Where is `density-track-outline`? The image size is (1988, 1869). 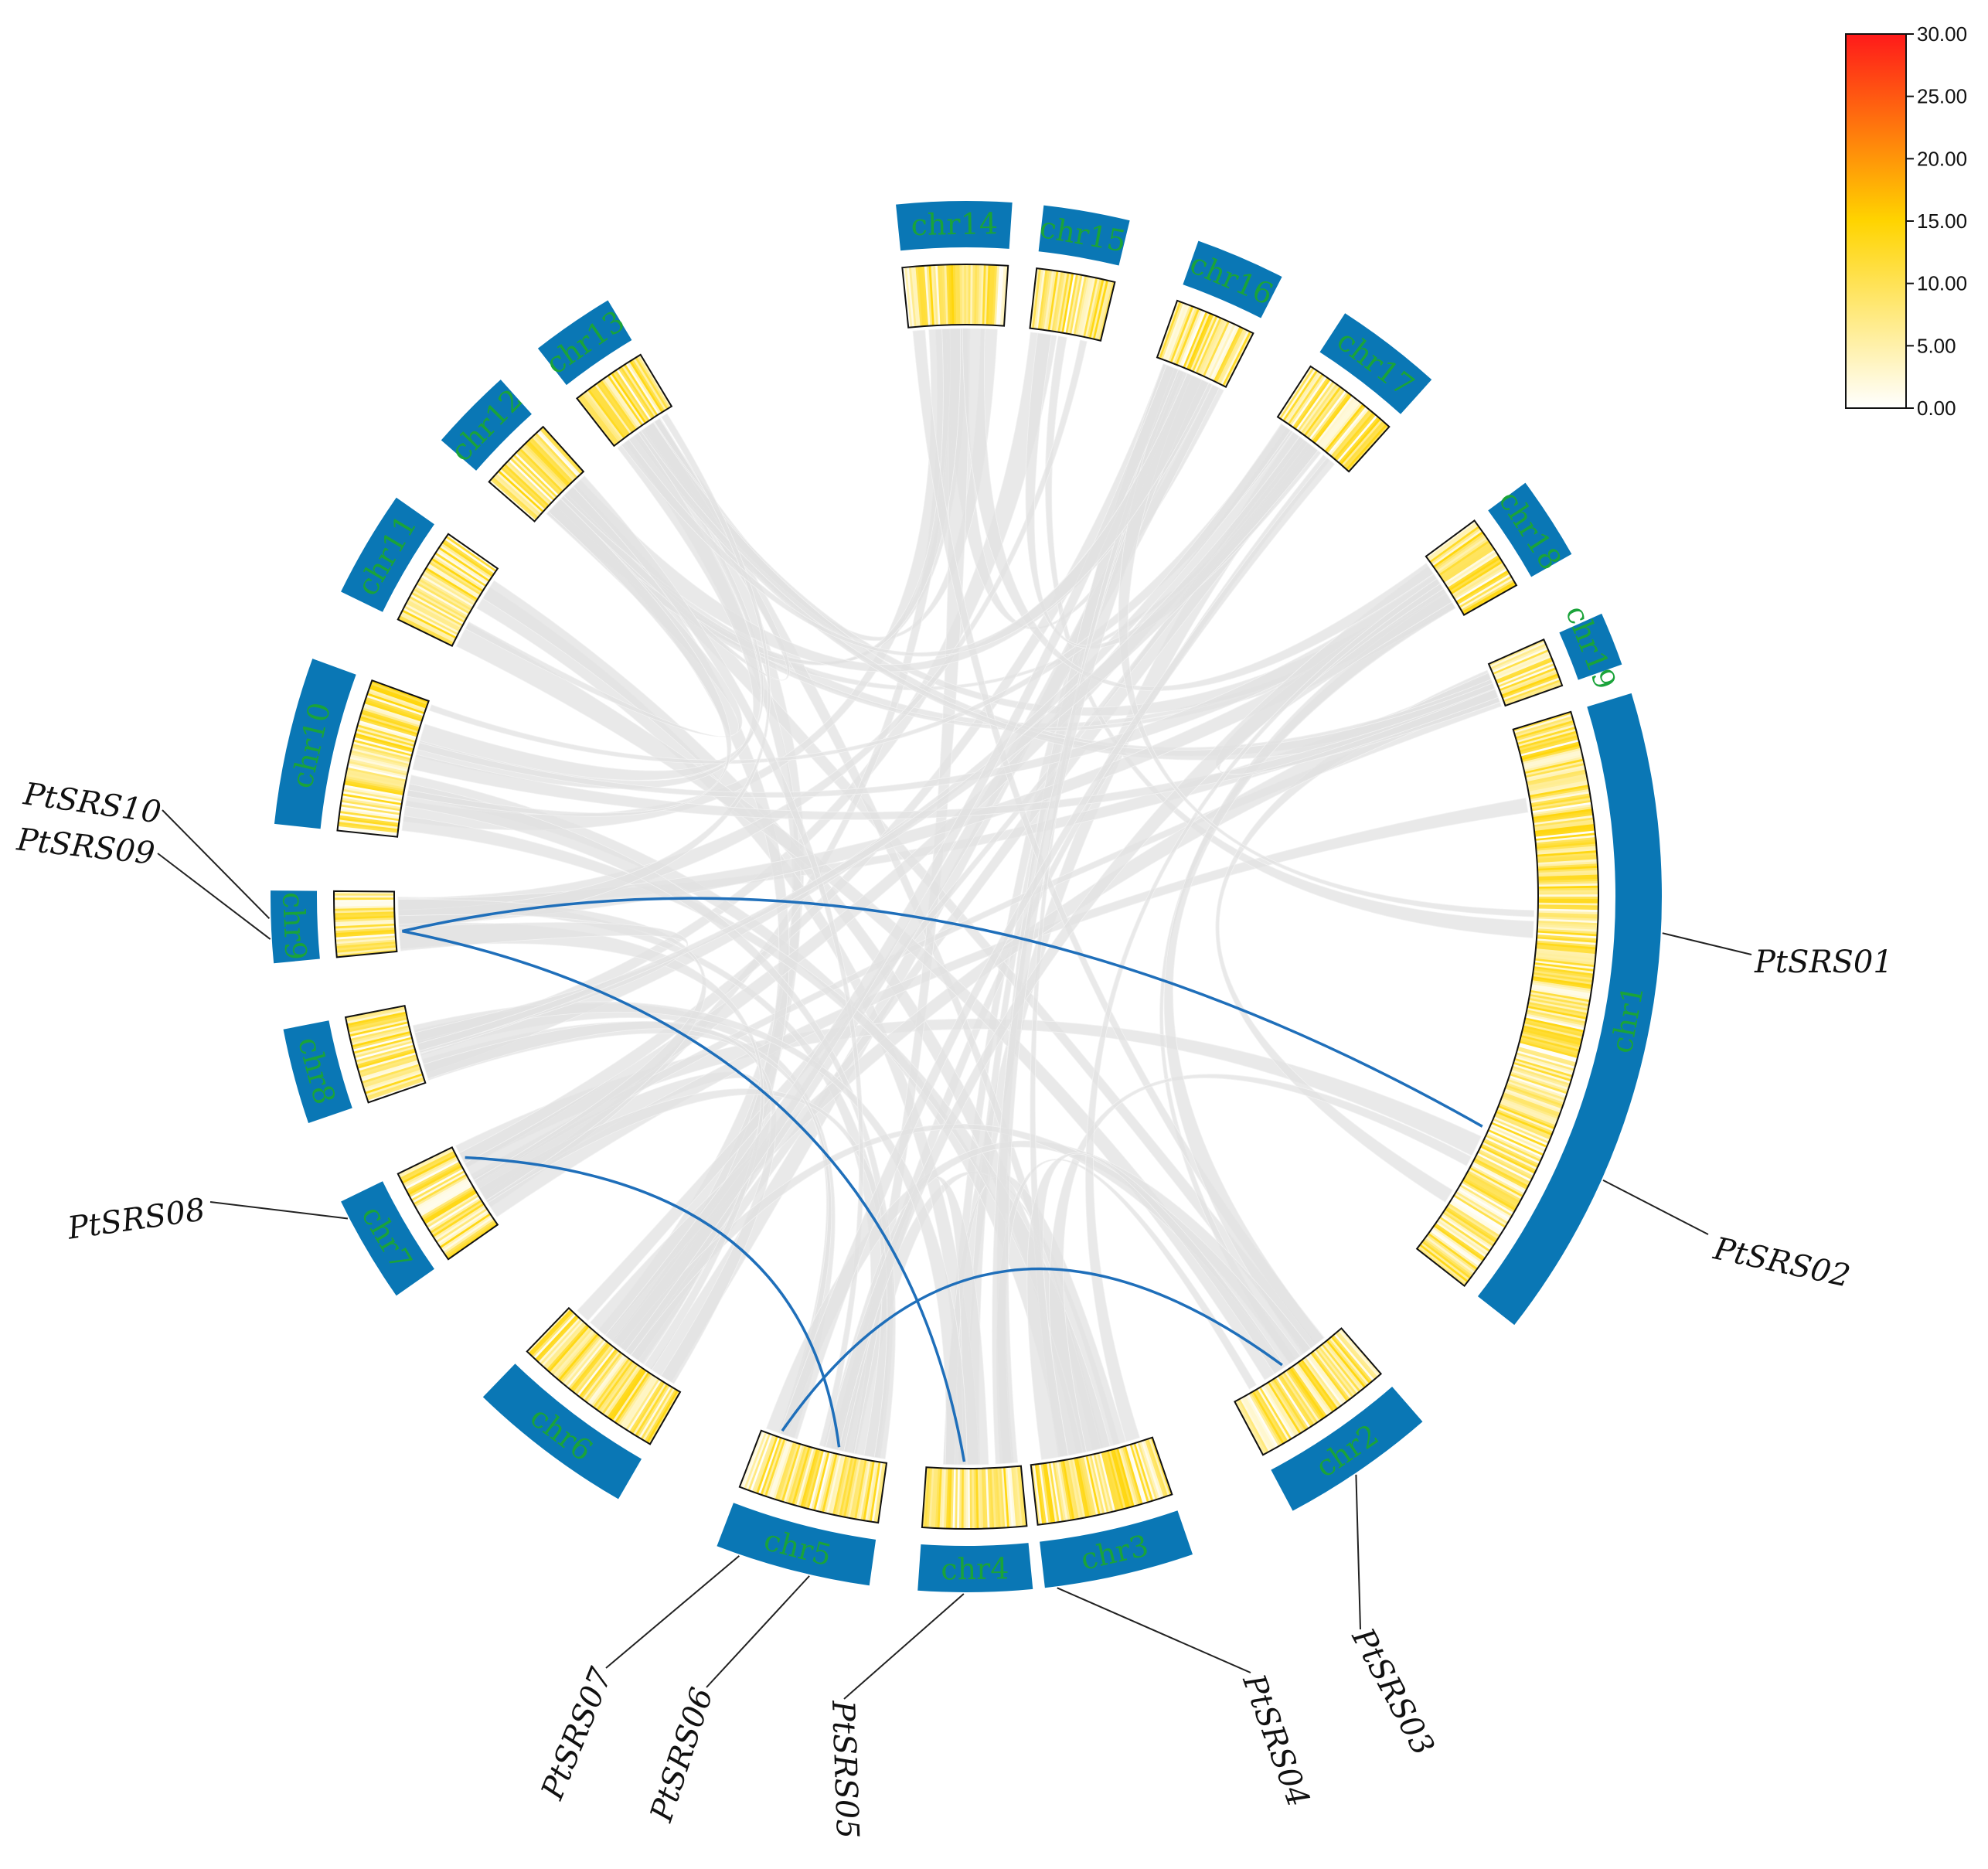
density-track-outline is located at coordinates (385, 1054).